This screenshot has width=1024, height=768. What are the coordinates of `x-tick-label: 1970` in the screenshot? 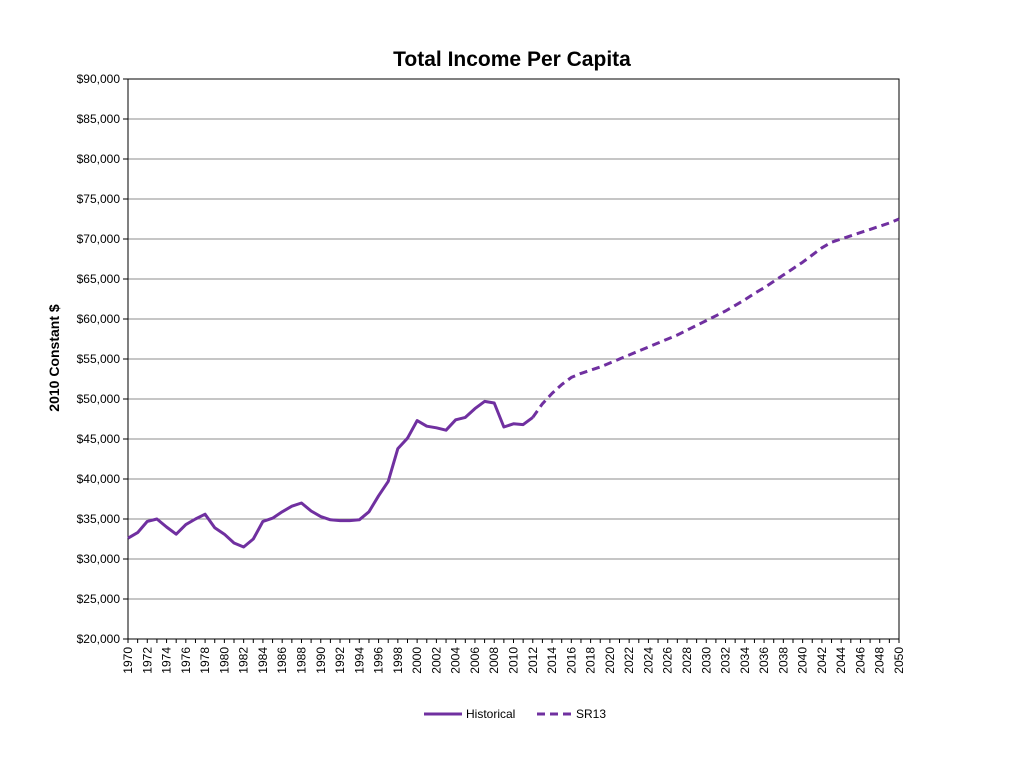 It's located at (128, 660).